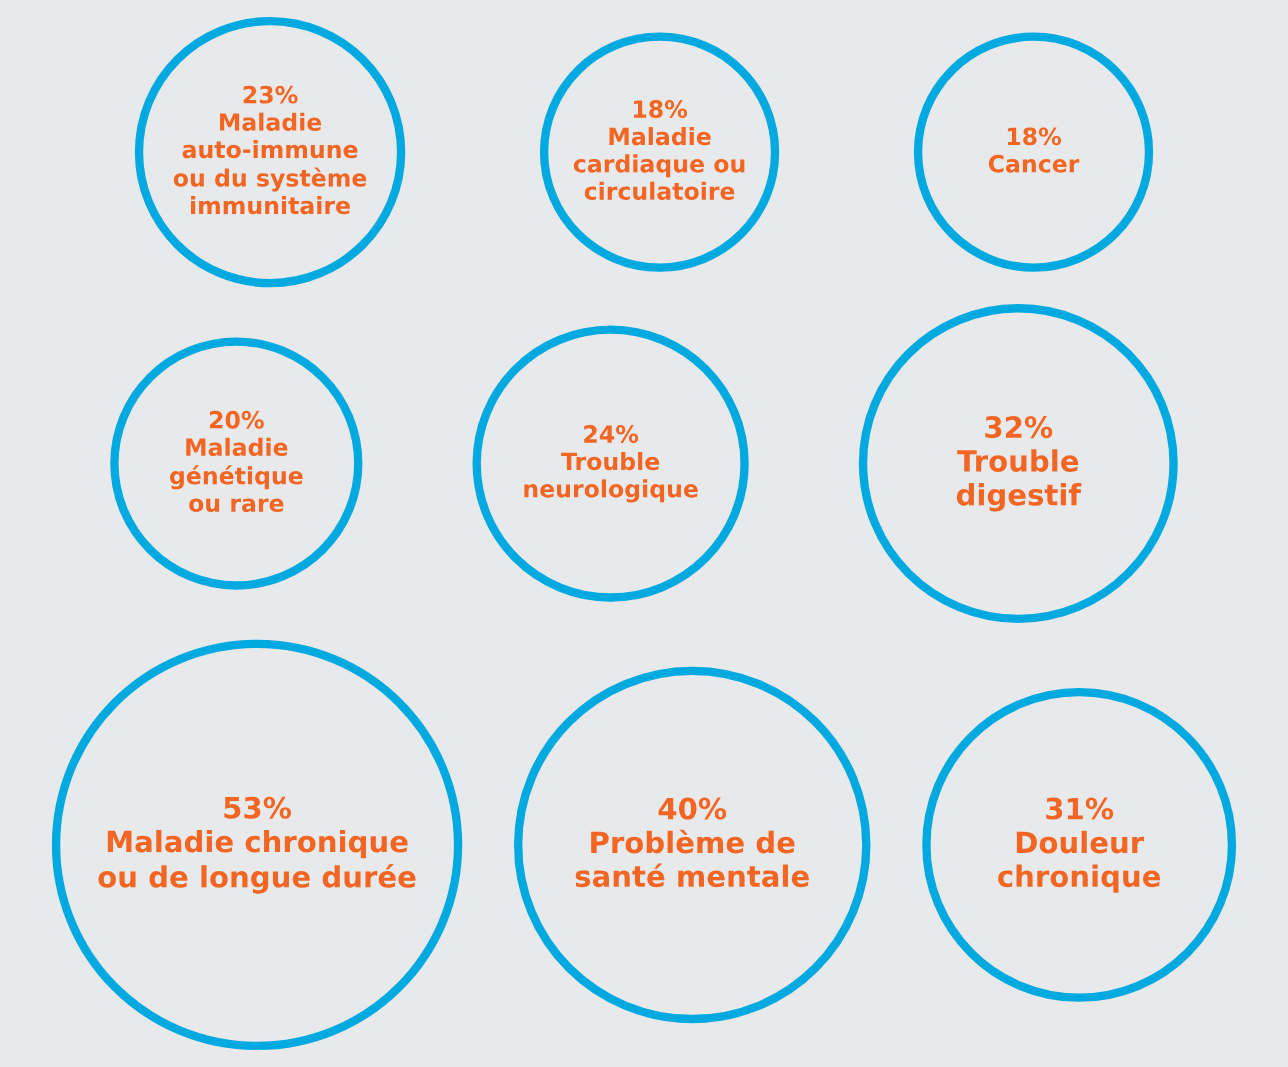 Image resolution: width=1288 pixels, height=1067 pixels. What do you see at coordinates (611, 434) in the screenshot?
I see `data-label: 24%` at bounding box center [611, 434].